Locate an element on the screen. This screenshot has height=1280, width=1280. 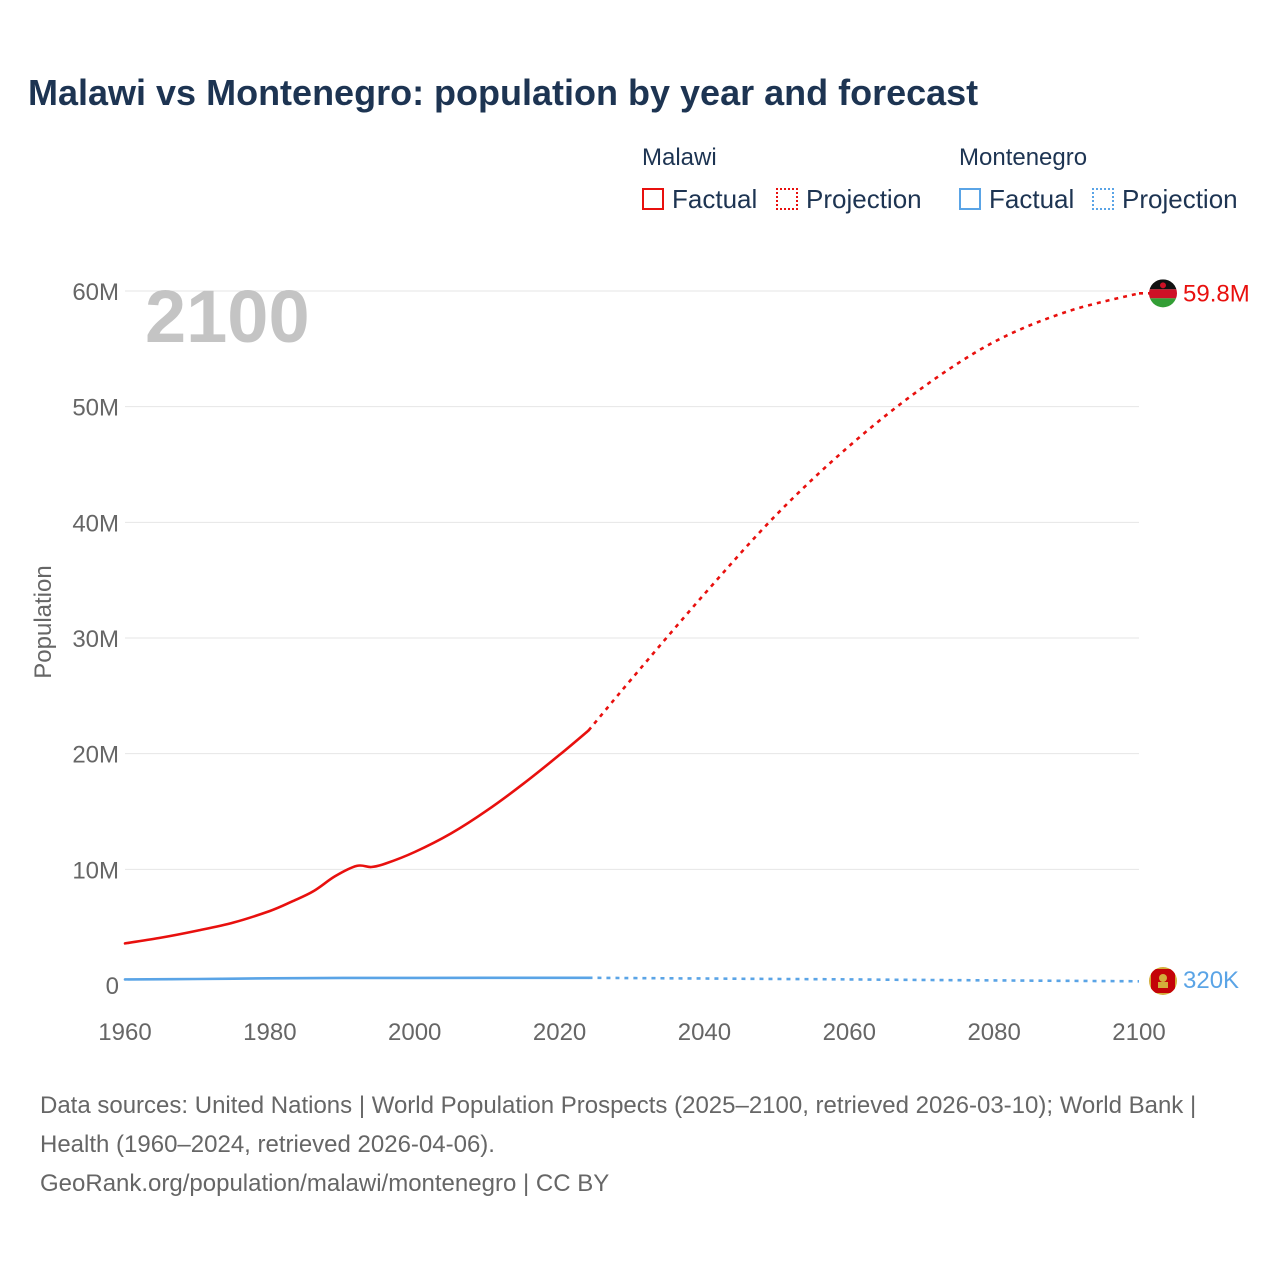
x-tick-label: 2080 is located at coordinates (993, 1032).